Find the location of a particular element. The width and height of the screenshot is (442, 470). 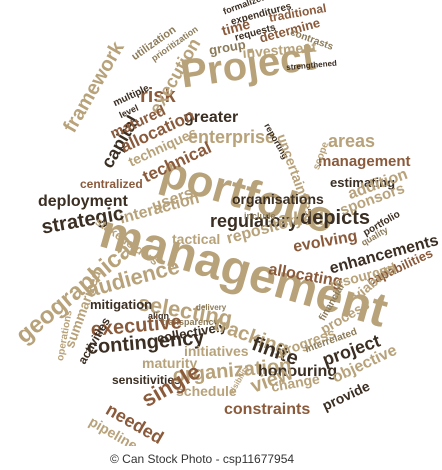

cloud-word: align is located at coordinates (159, 316).